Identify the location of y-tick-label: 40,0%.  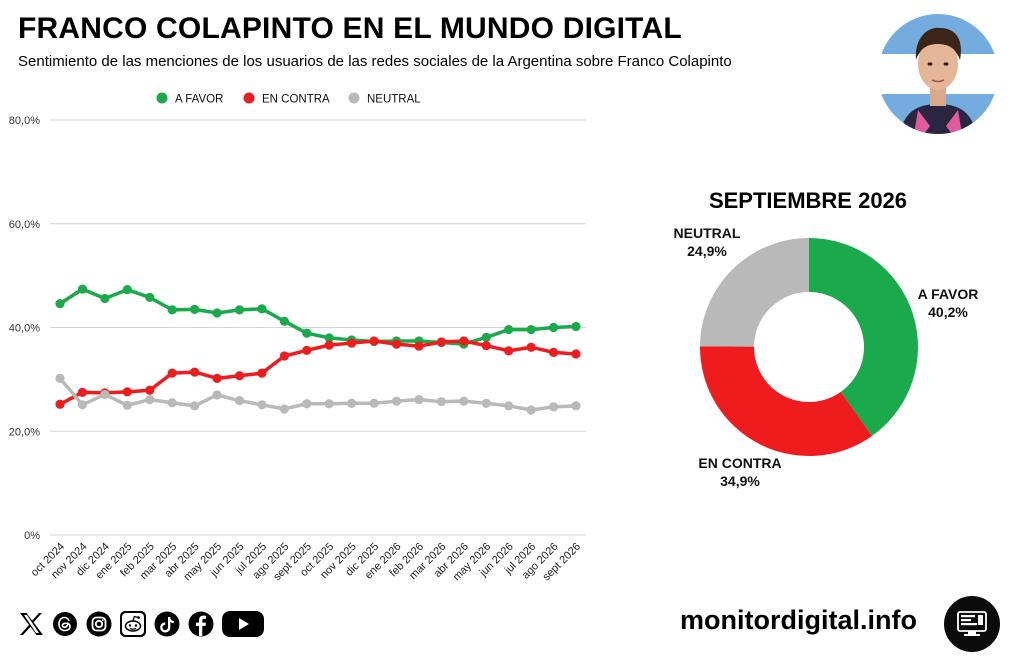
(24, 329).